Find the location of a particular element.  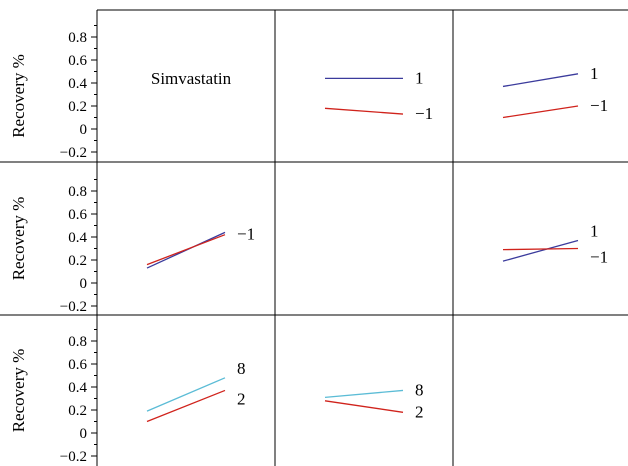

panel-title: Simvastatin is located at coordinates (191, 78).